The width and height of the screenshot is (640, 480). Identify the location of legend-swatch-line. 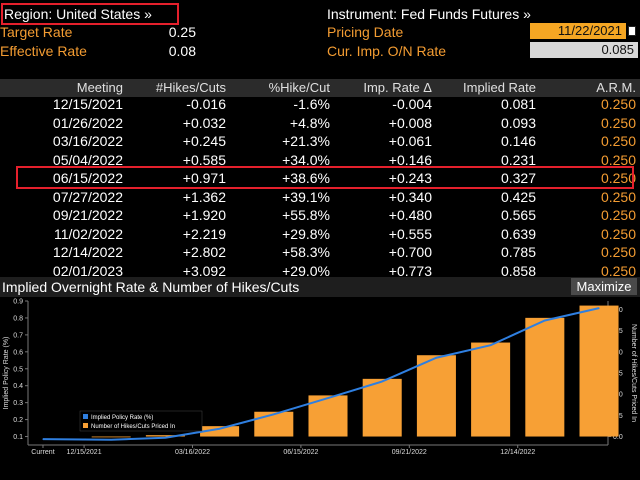
(85, 416).